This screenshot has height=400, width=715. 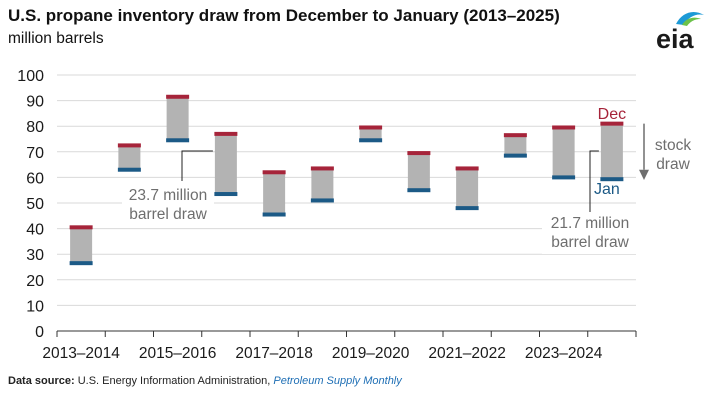 What do you see at coordinates (178, 353) in the screenshot?
I see `x-tick-label: 2015–2016` at bounding box center [178, 353].